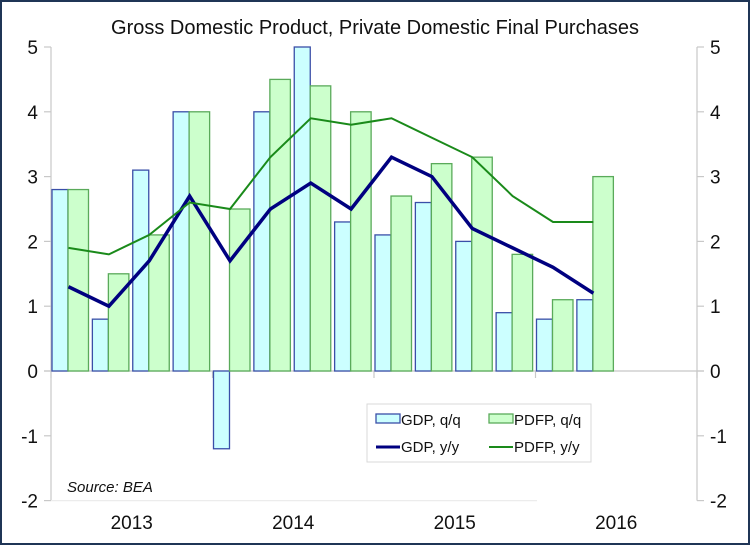 This screenshot has width=750, height=545. What do you see at coordinates (32, 307) in the screenshot?
I see `y-tick-label-left: 1` at bounding box center [32, 307].